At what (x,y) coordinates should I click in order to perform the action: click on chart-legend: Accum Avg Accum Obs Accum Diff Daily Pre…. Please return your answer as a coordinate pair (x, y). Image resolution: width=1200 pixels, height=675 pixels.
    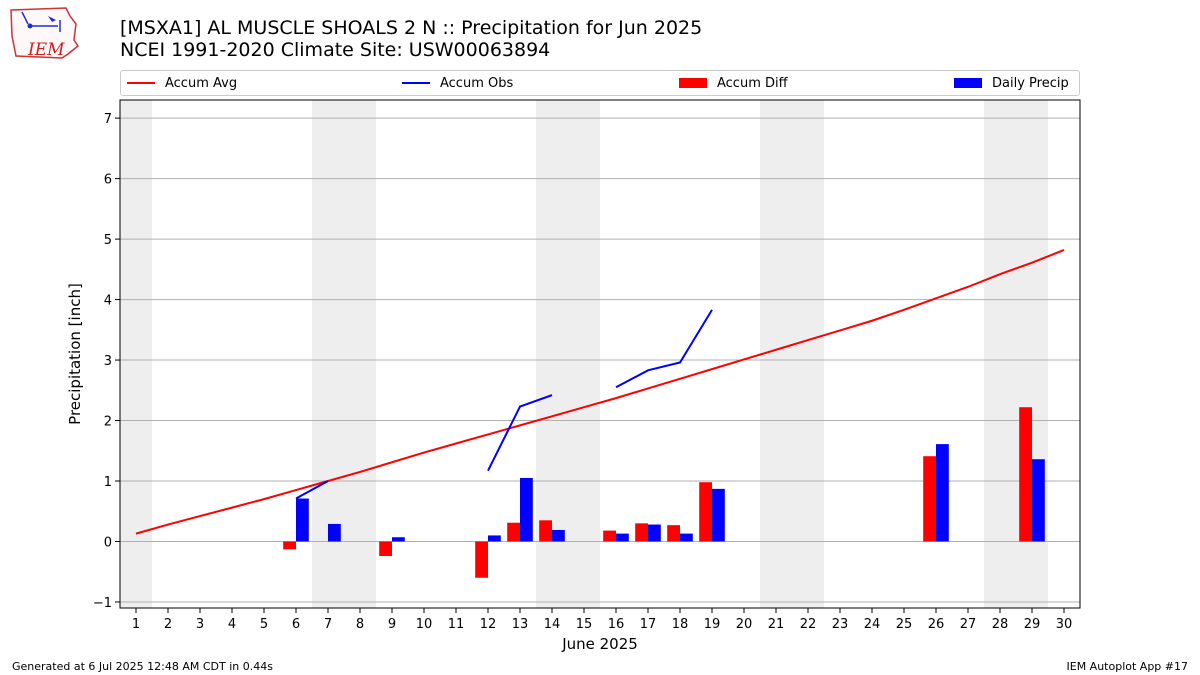
    Looking at the image, I should click on (600, 83).